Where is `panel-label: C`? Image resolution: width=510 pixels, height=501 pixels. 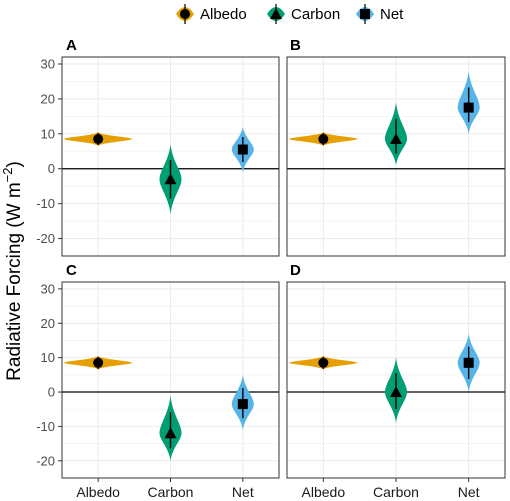
panel-label: C is located at coordinates (71, 270).